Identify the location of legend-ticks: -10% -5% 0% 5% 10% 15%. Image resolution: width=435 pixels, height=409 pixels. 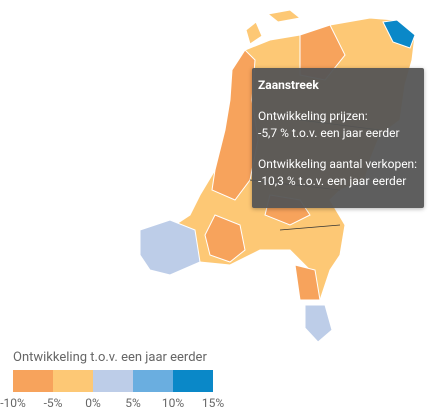
(217, 402).